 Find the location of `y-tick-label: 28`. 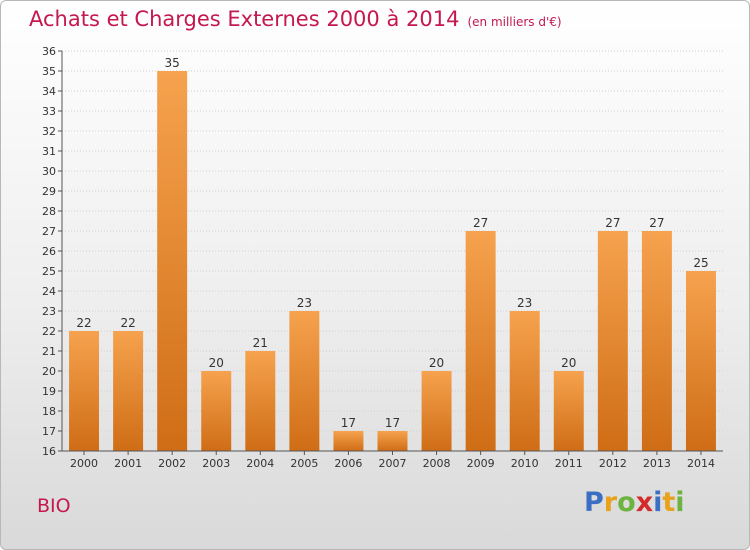

y-tick-label: 28 is located at coordinates (49, 211).